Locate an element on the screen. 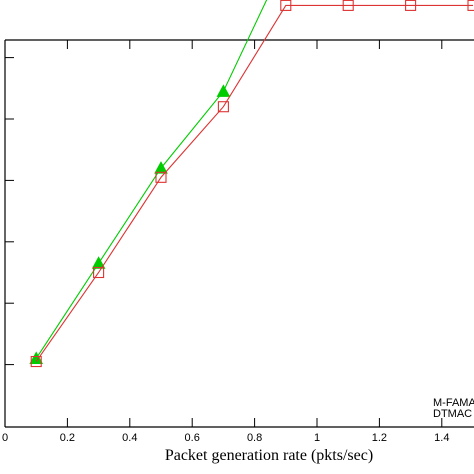 The width and height of the screenshot is (474, 474). x-tick-label: 0.6 is located at coordinates (192, 438).